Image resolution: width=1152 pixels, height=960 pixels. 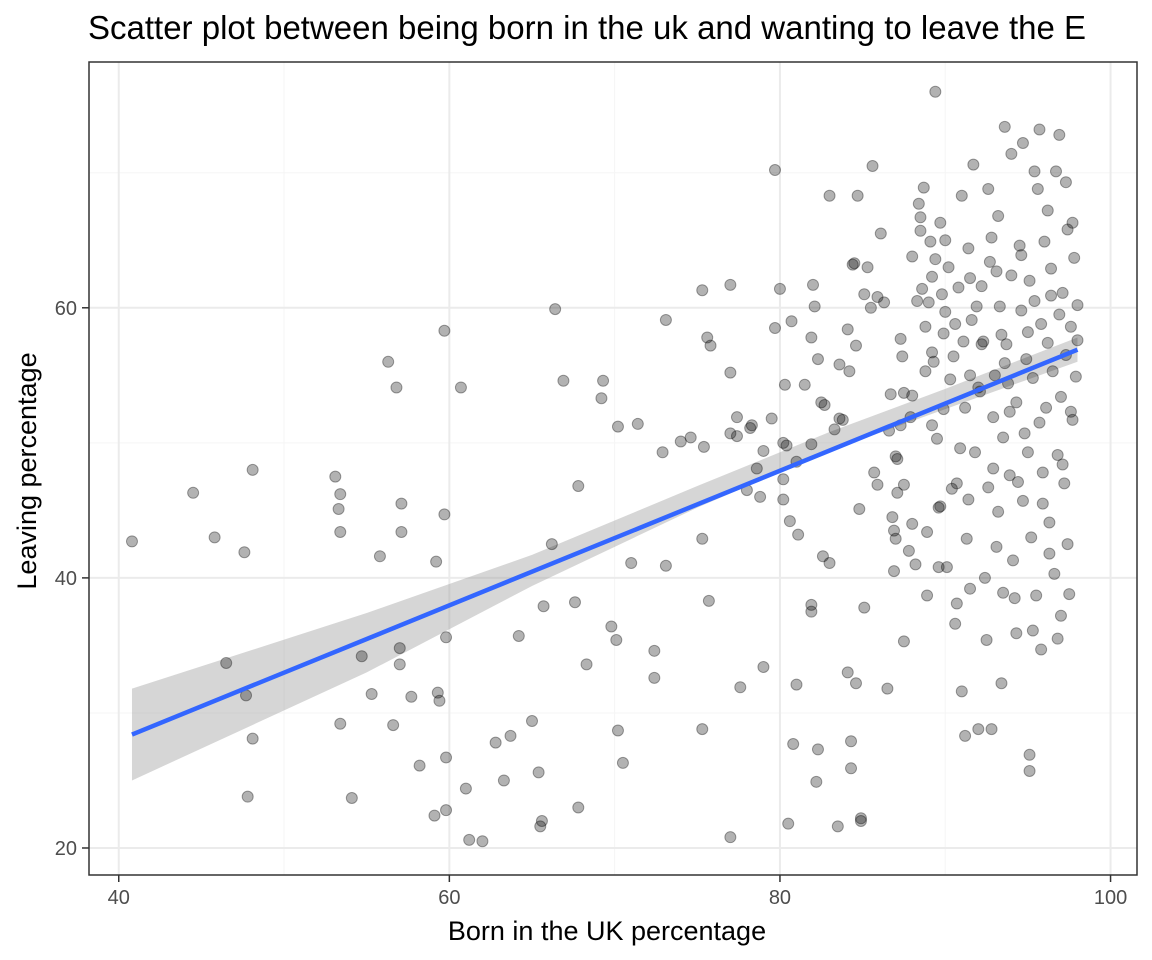 What do you see at coordinates (66, 309) in the screenshot?
I see `y-tick-label: 60` at bounding box center [66, 309].